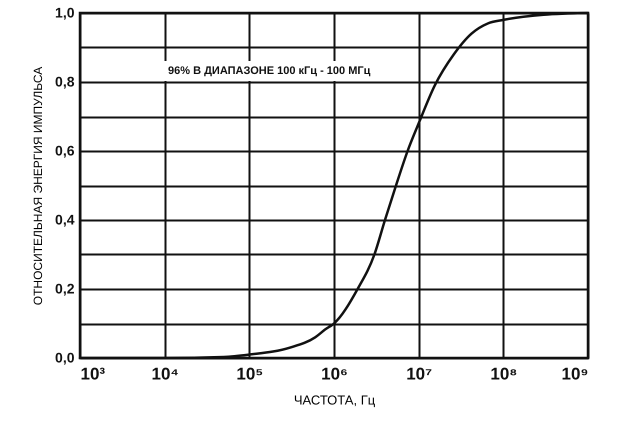 The height and width of the screenshot is (423, 626). I want to click on x-tick-label: 10³, so click(93, 374).